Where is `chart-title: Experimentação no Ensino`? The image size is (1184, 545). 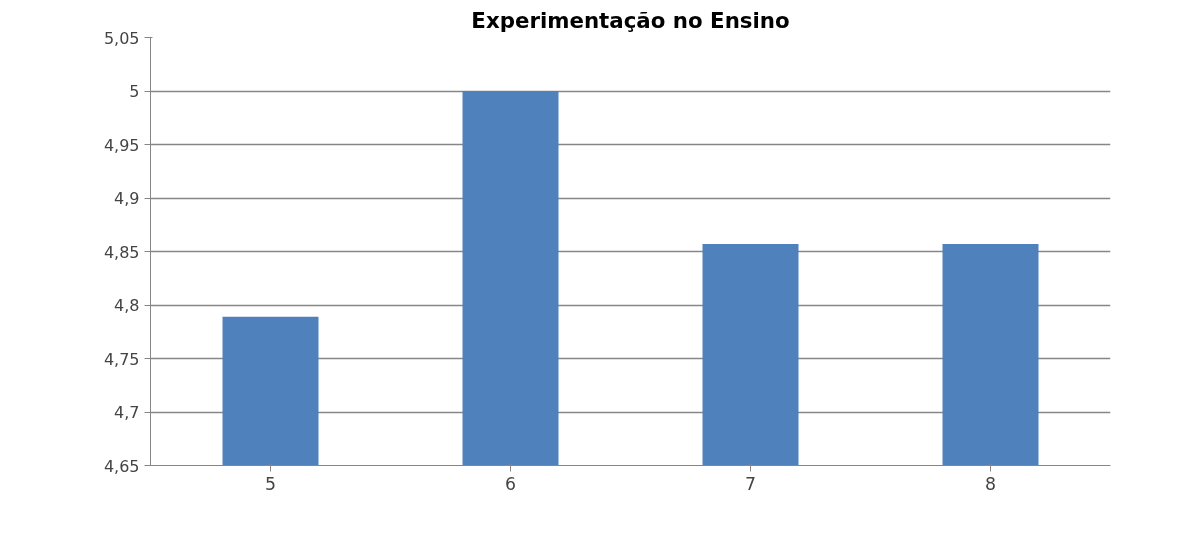
chart-title: Experimentação no Ensino is located at coordinates (630, 20).